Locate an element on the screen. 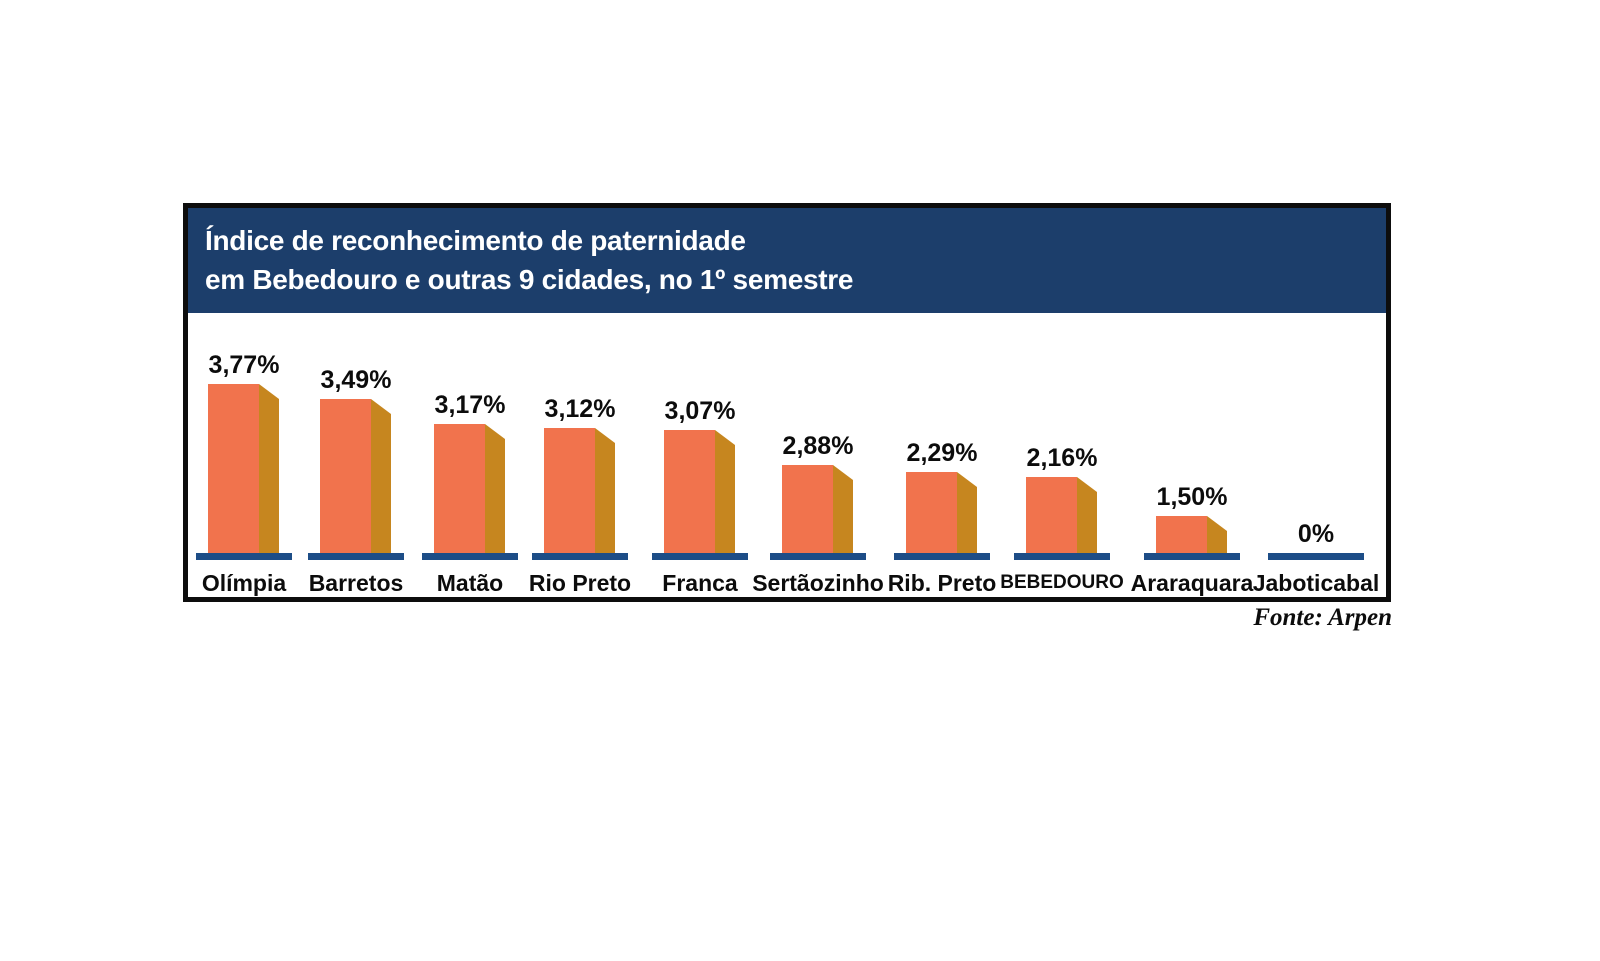 This screenshot has height=961, width=1600. category-label: Jaboticabal is located at coordinates (1316, 583).